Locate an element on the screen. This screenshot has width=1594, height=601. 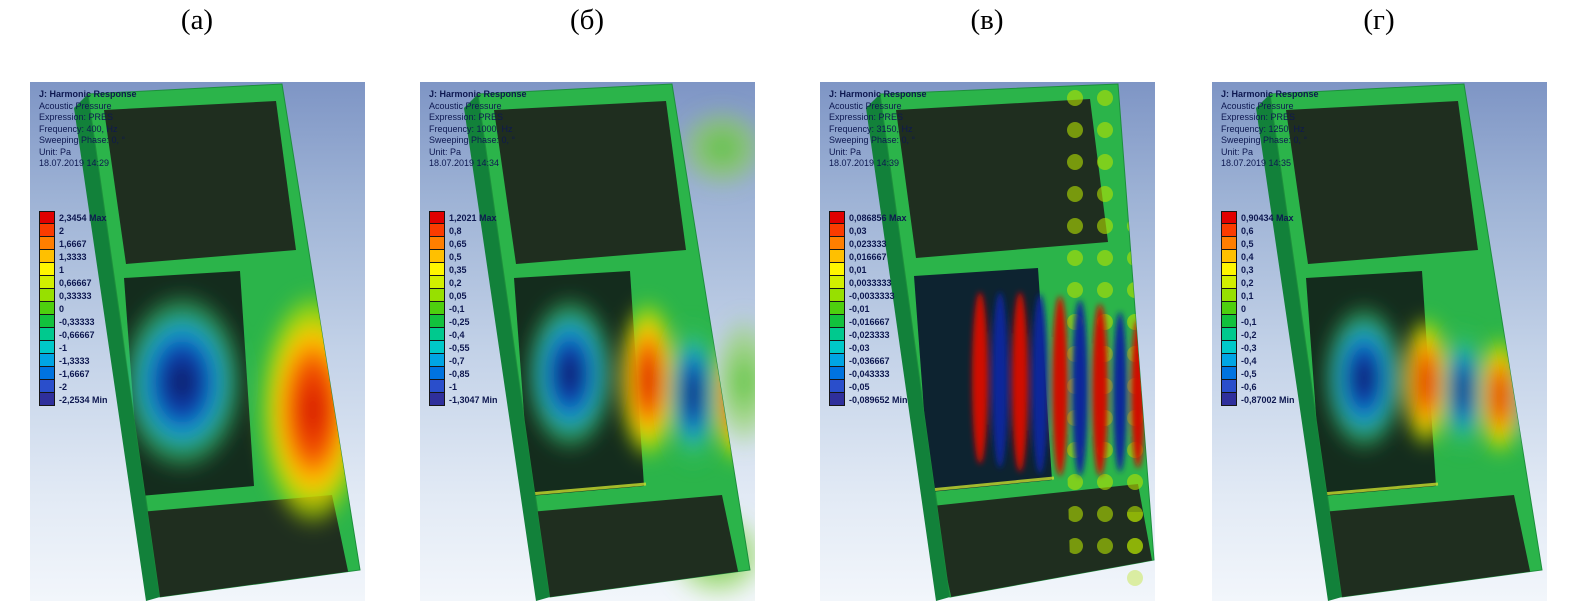
legend-value: 0,66667 is located at coordinates (75, 282).